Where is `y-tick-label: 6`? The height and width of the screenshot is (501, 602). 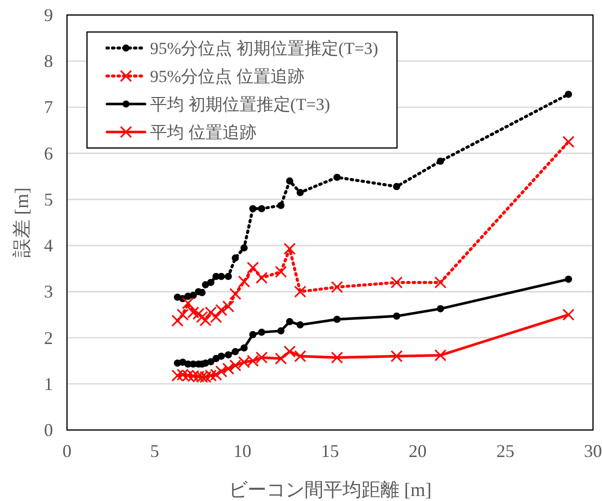
y-tick-label: 6 is located at coordinates (48, 153).